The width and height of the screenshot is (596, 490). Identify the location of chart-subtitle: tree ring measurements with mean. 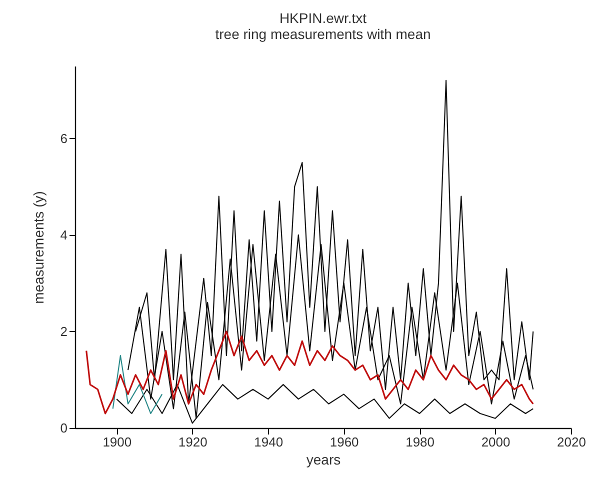
(323, 34).